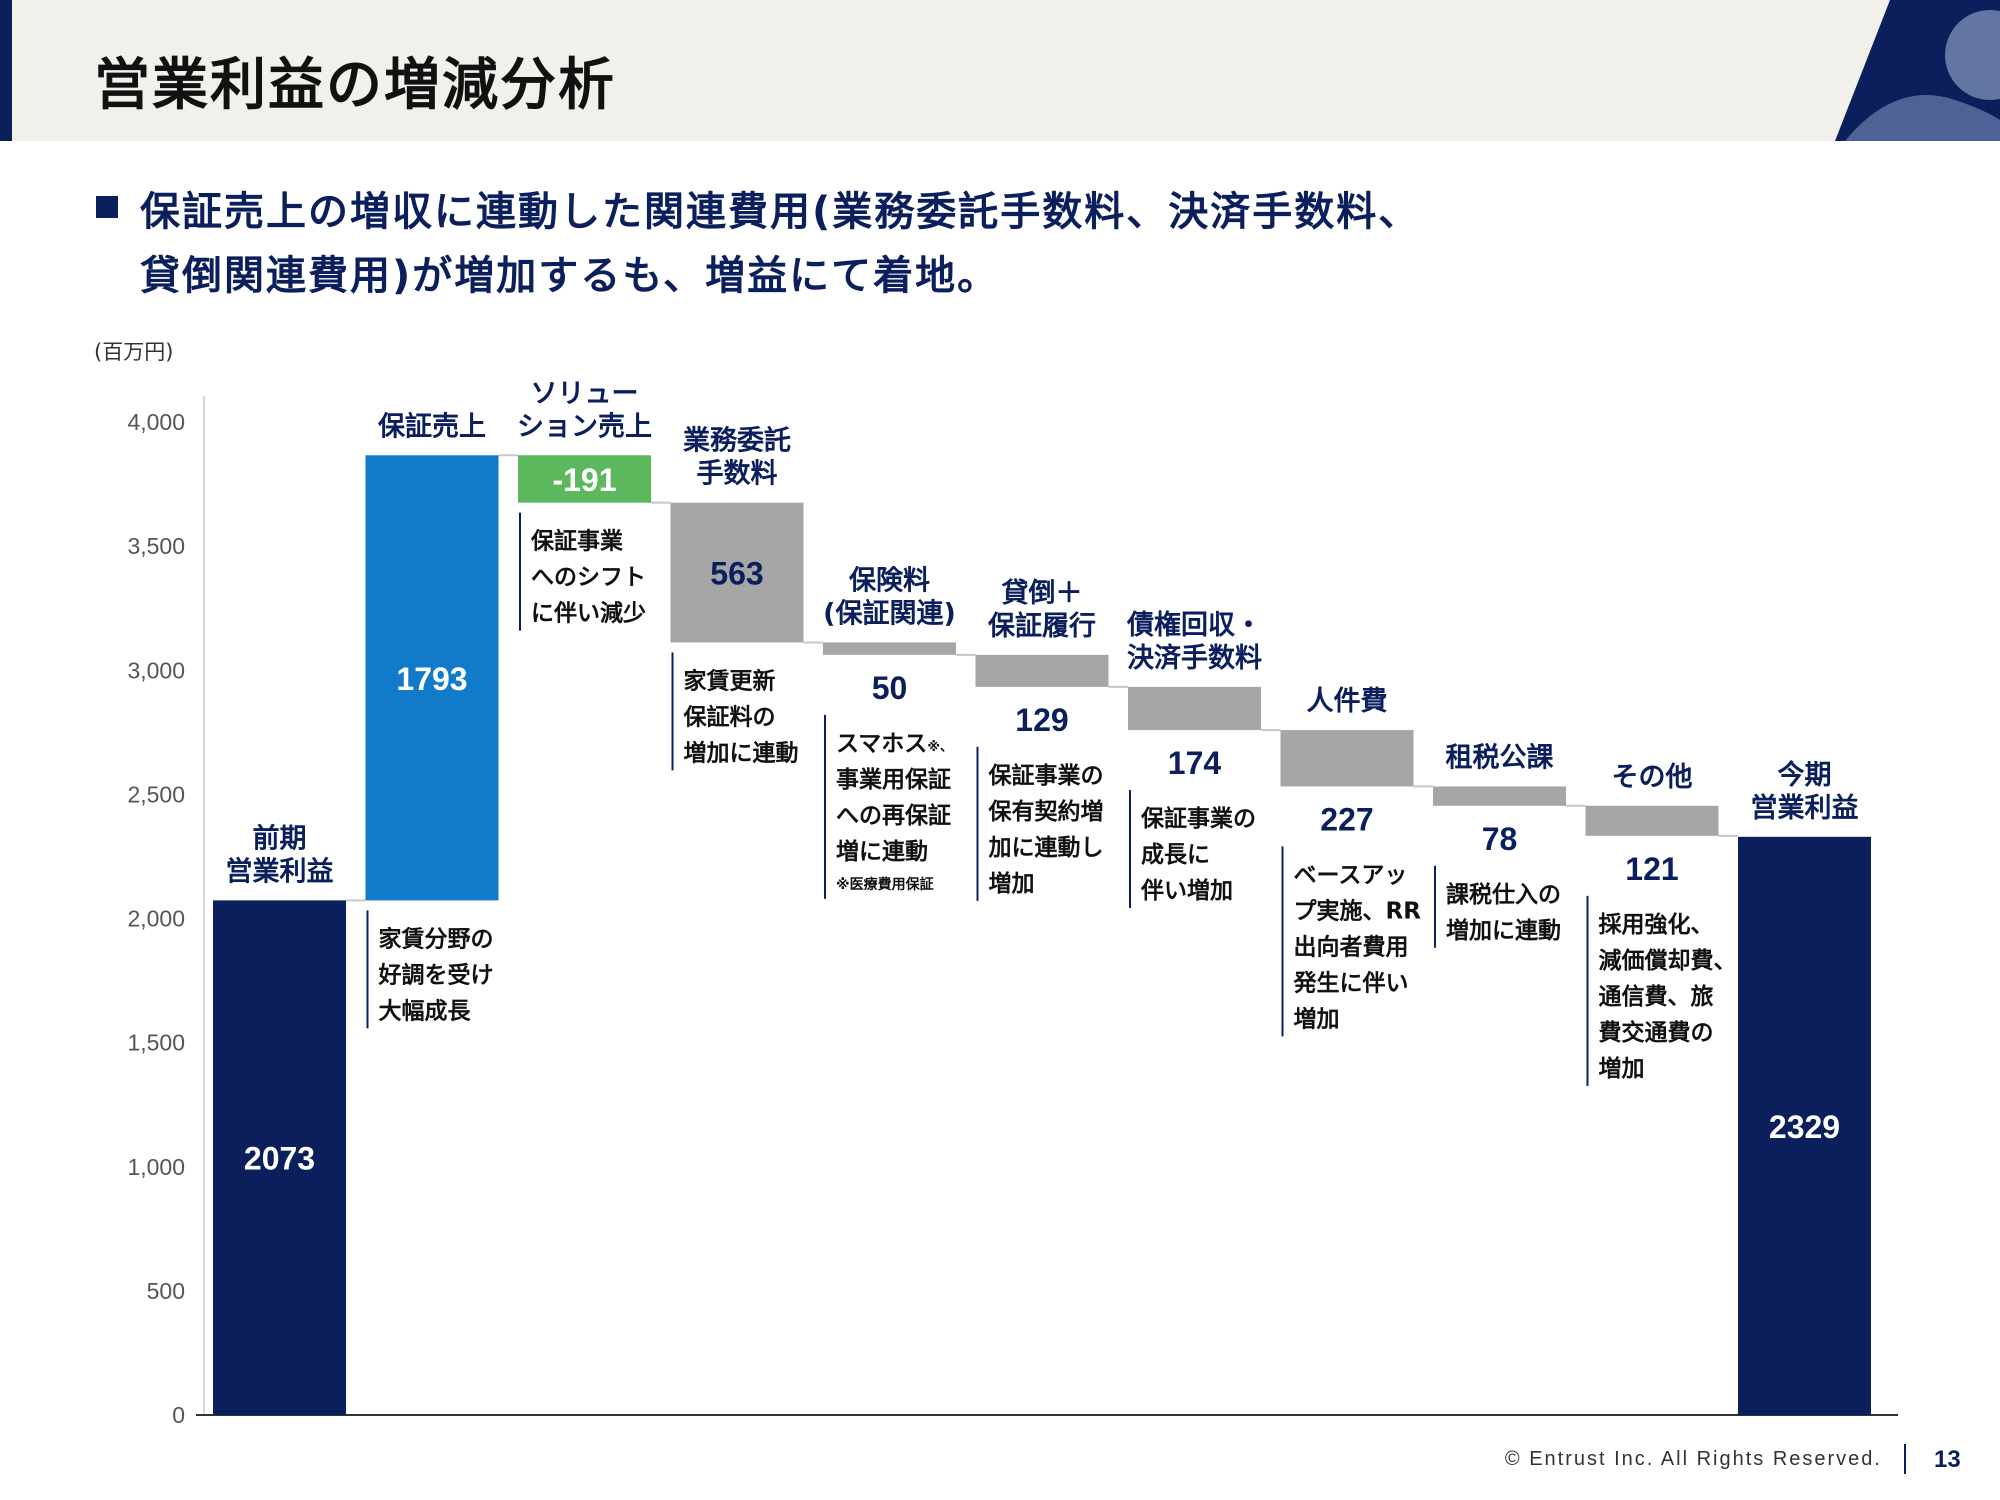 The width and height of the screenshot is (2000, 1500). What do you see at coordinates (780, 212) in the screenshot?
I see `summary-line-1: 保証売上の増収に連動した関連費用(業務委託手数料、決済手数料、` at bounding box center [780, 212].